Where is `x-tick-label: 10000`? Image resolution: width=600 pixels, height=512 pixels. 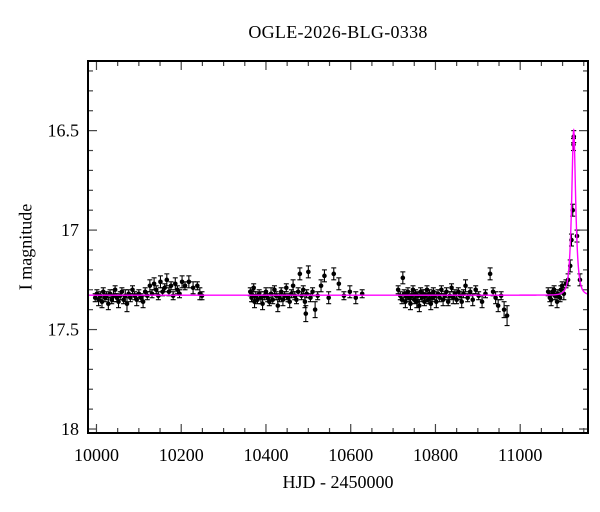 x-tick-label: 10000 is located at coordinates (96, 455).